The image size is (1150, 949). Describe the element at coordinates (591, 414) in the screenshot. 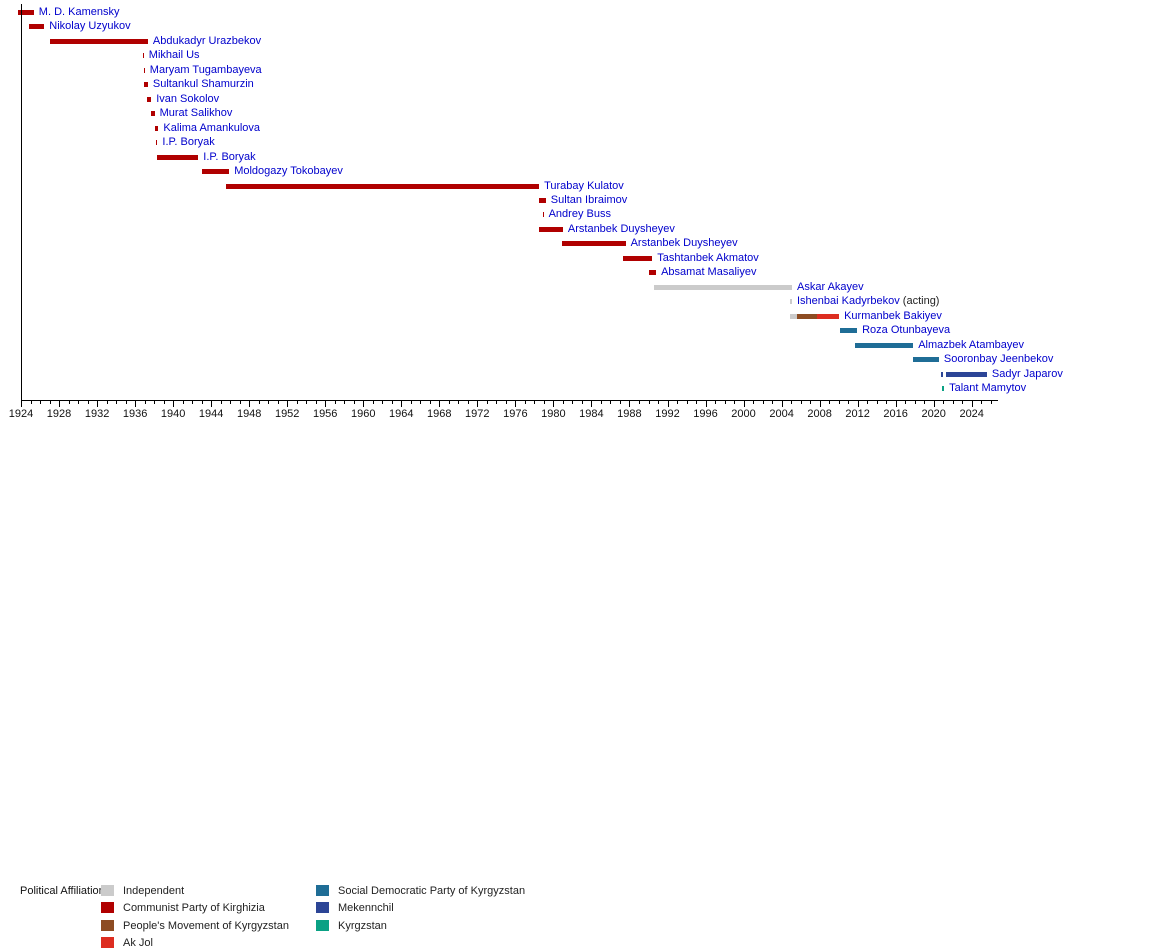

I see `axis-tick-label: 1984` at that location.